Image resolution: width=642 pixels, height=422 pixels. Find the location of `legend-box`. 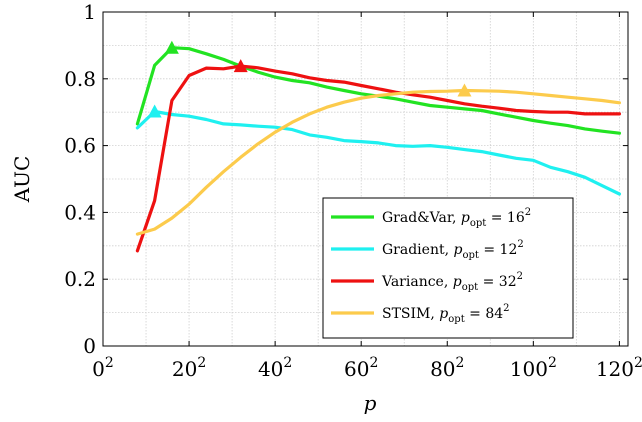

legend-box is located at coordinates (448, 268).